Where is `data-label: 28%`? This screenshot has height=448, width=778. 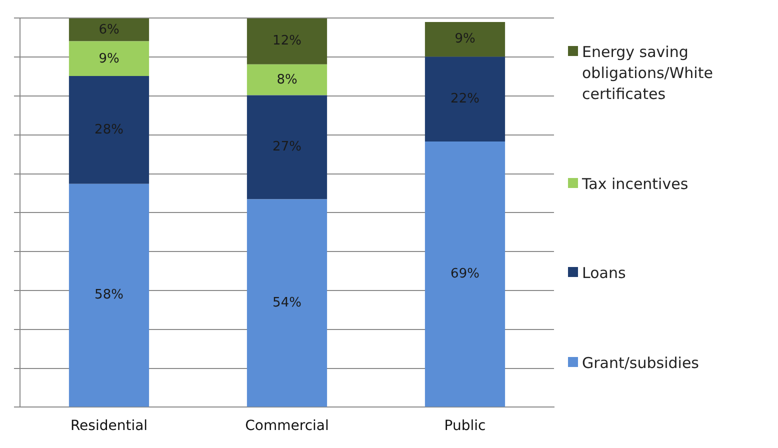 data-label: 28% is located at coordinates (109, 130).